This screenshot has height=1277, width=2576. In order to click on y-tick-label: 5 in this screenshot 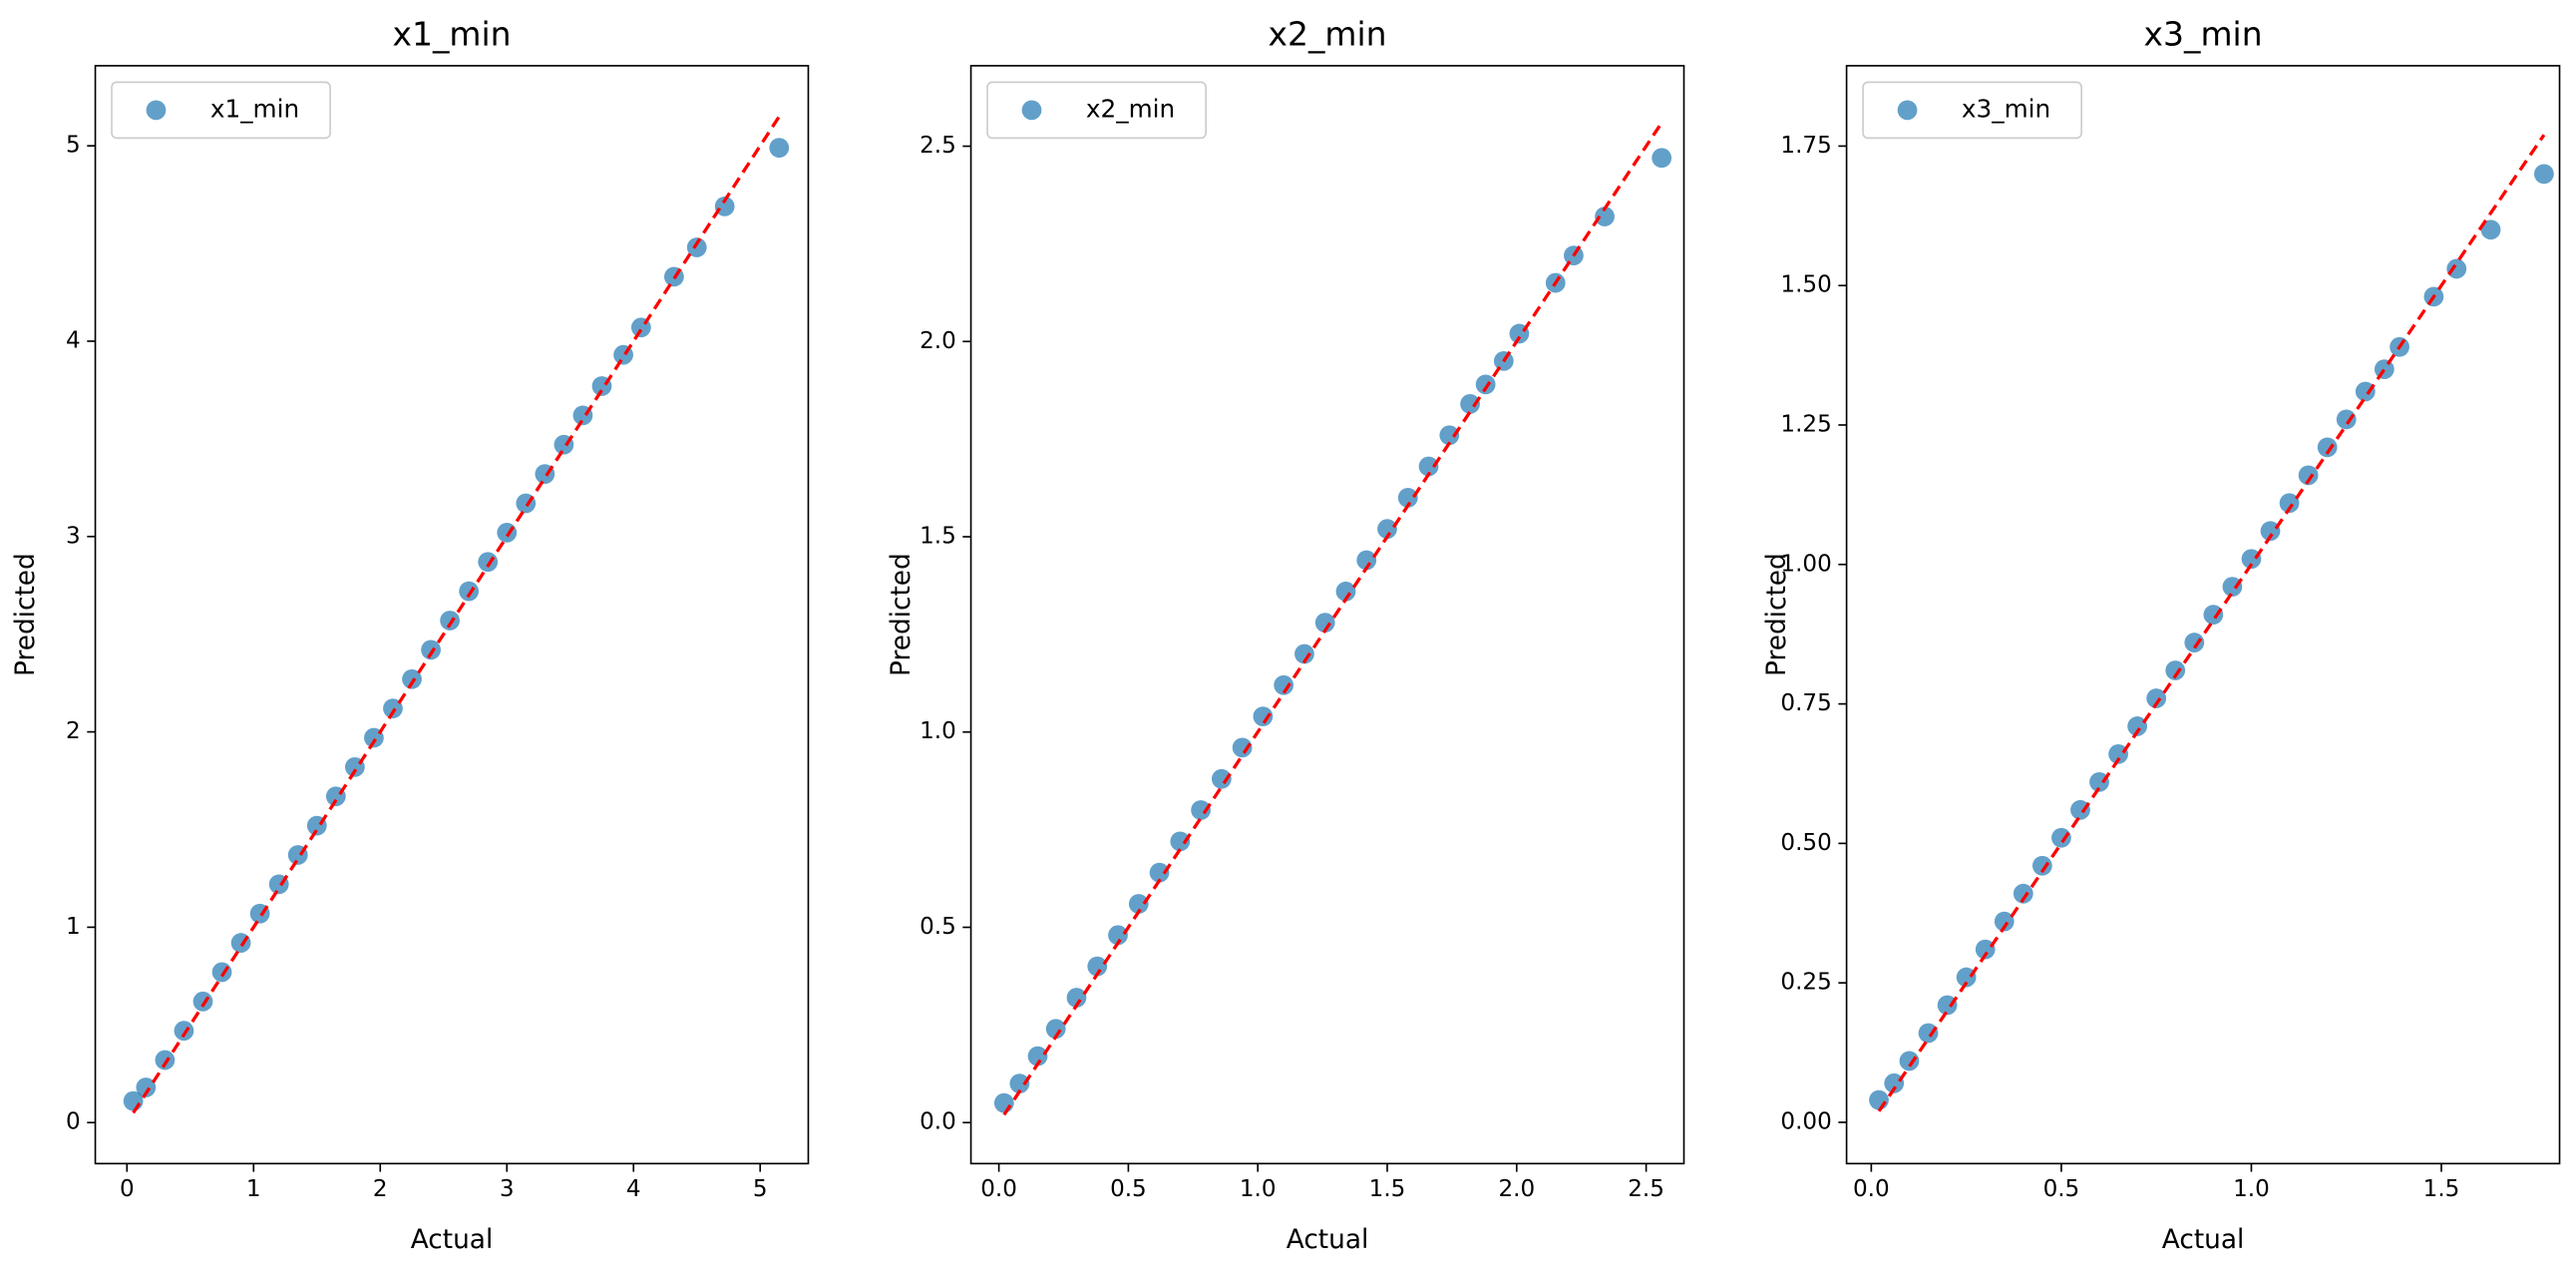, I will do `click(74, 146)`.